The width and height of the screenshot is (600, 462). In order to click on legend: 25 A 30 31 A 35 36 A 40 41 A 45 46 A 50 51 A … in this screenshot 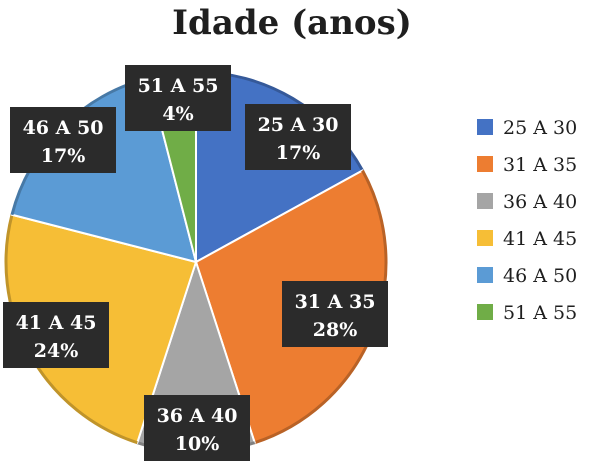, I will do `click(527, 220)`.